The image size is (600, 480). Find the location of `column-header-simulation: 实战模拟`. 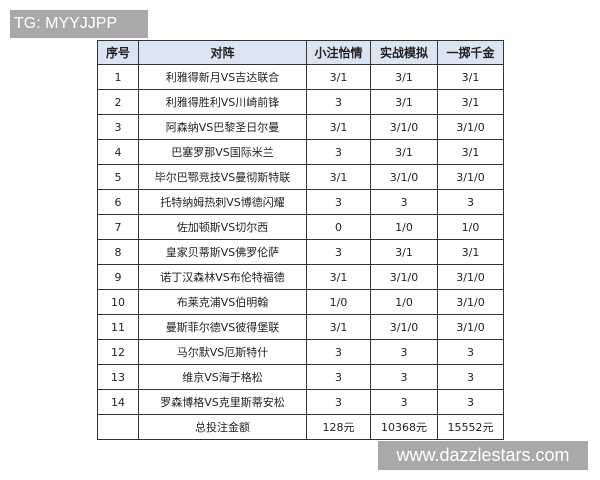

column-header-simulation: 实战模拟 is located at coordinates (404, 52).